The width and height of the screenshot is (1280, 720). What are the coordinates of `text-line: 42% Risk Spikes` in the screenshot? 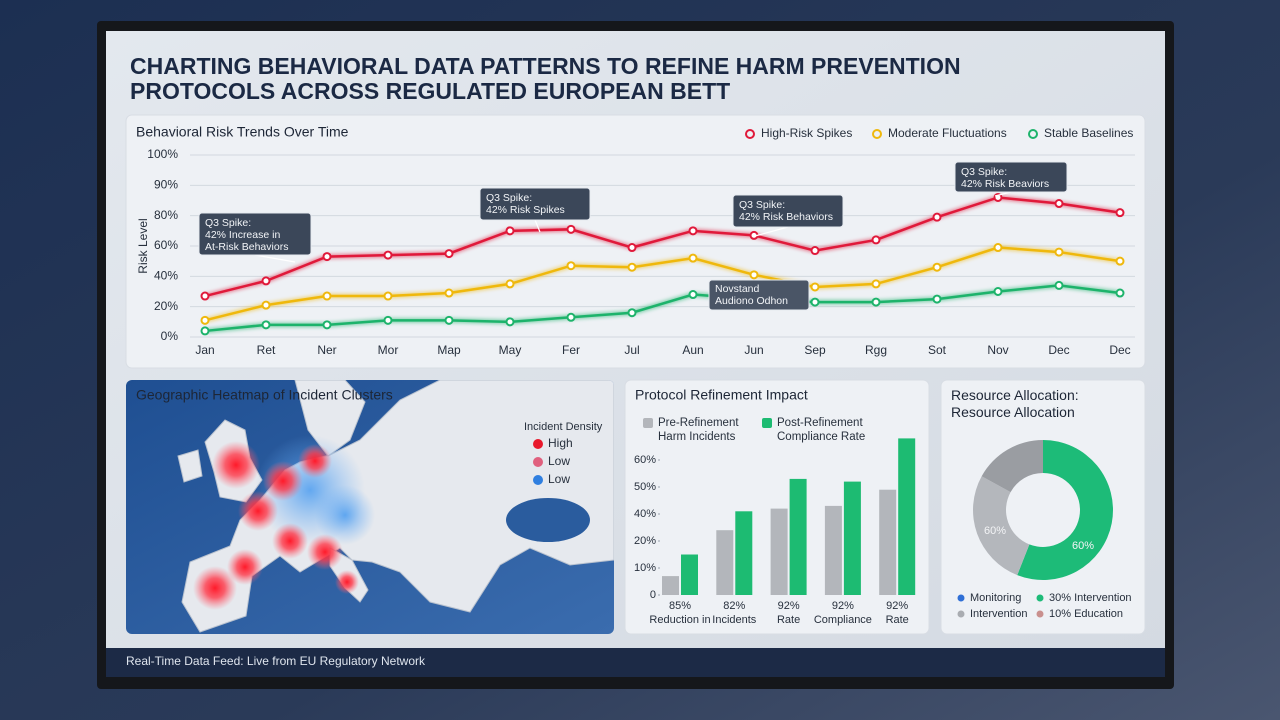 It's located at (525, 210).